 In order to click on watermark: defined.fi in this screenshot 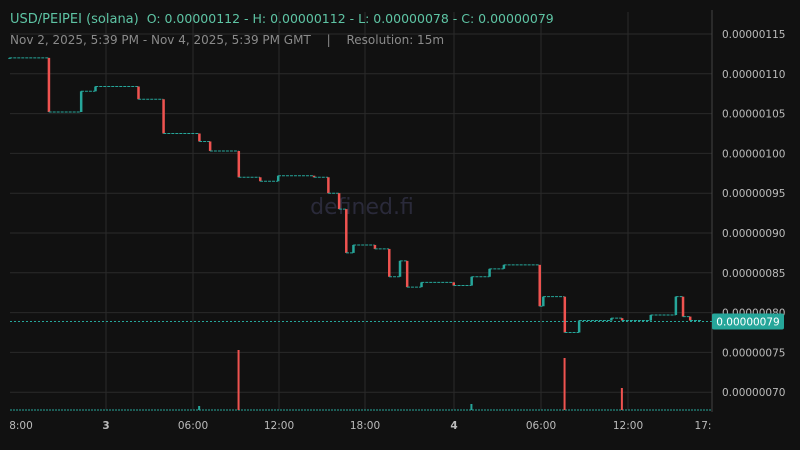, I will do `click(362, 207)`.